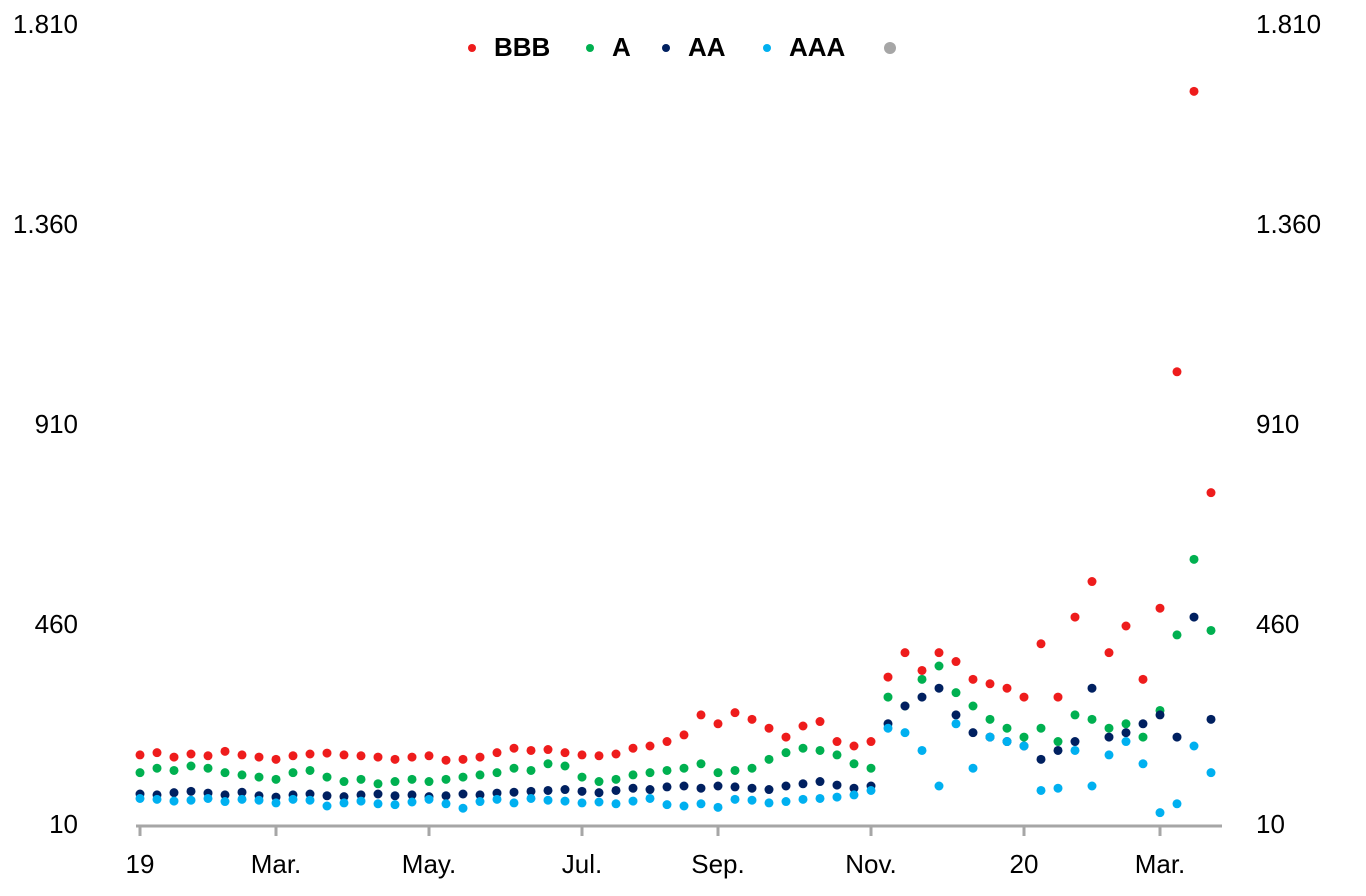 The width and height of the screenshot is (1366, 896). What do you see at coordinates (140, 864) in the screenshot?
I see `x-tick-label: 19` at bounding box center [140, 864].